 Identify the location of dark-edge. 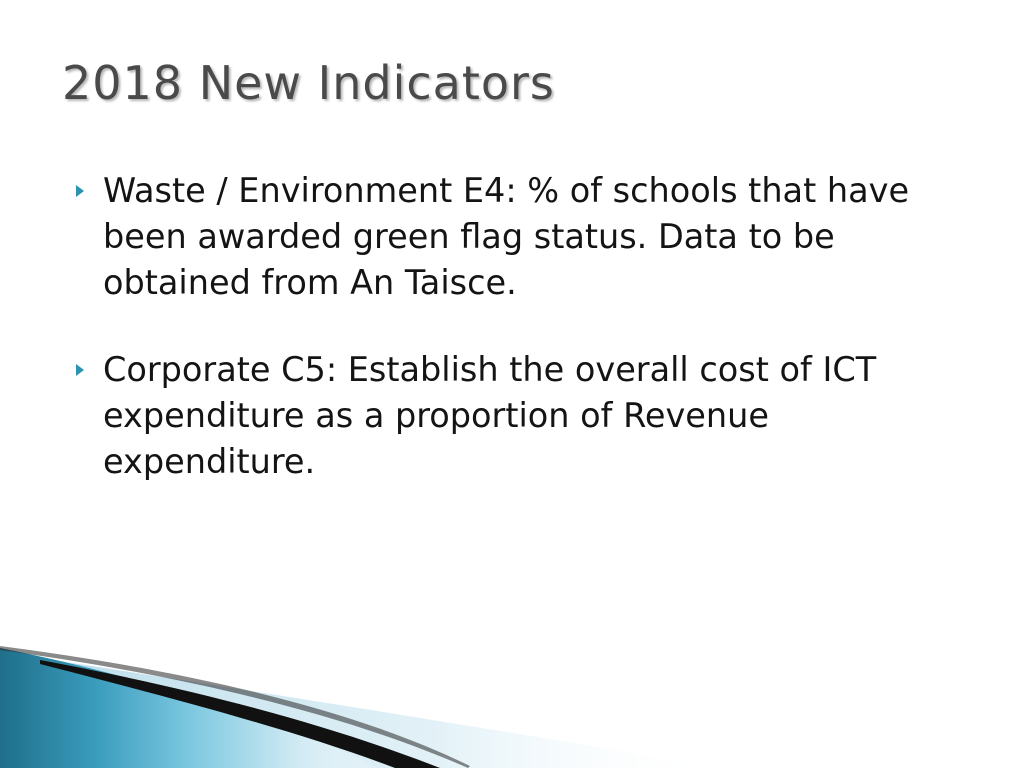
(235, 707).